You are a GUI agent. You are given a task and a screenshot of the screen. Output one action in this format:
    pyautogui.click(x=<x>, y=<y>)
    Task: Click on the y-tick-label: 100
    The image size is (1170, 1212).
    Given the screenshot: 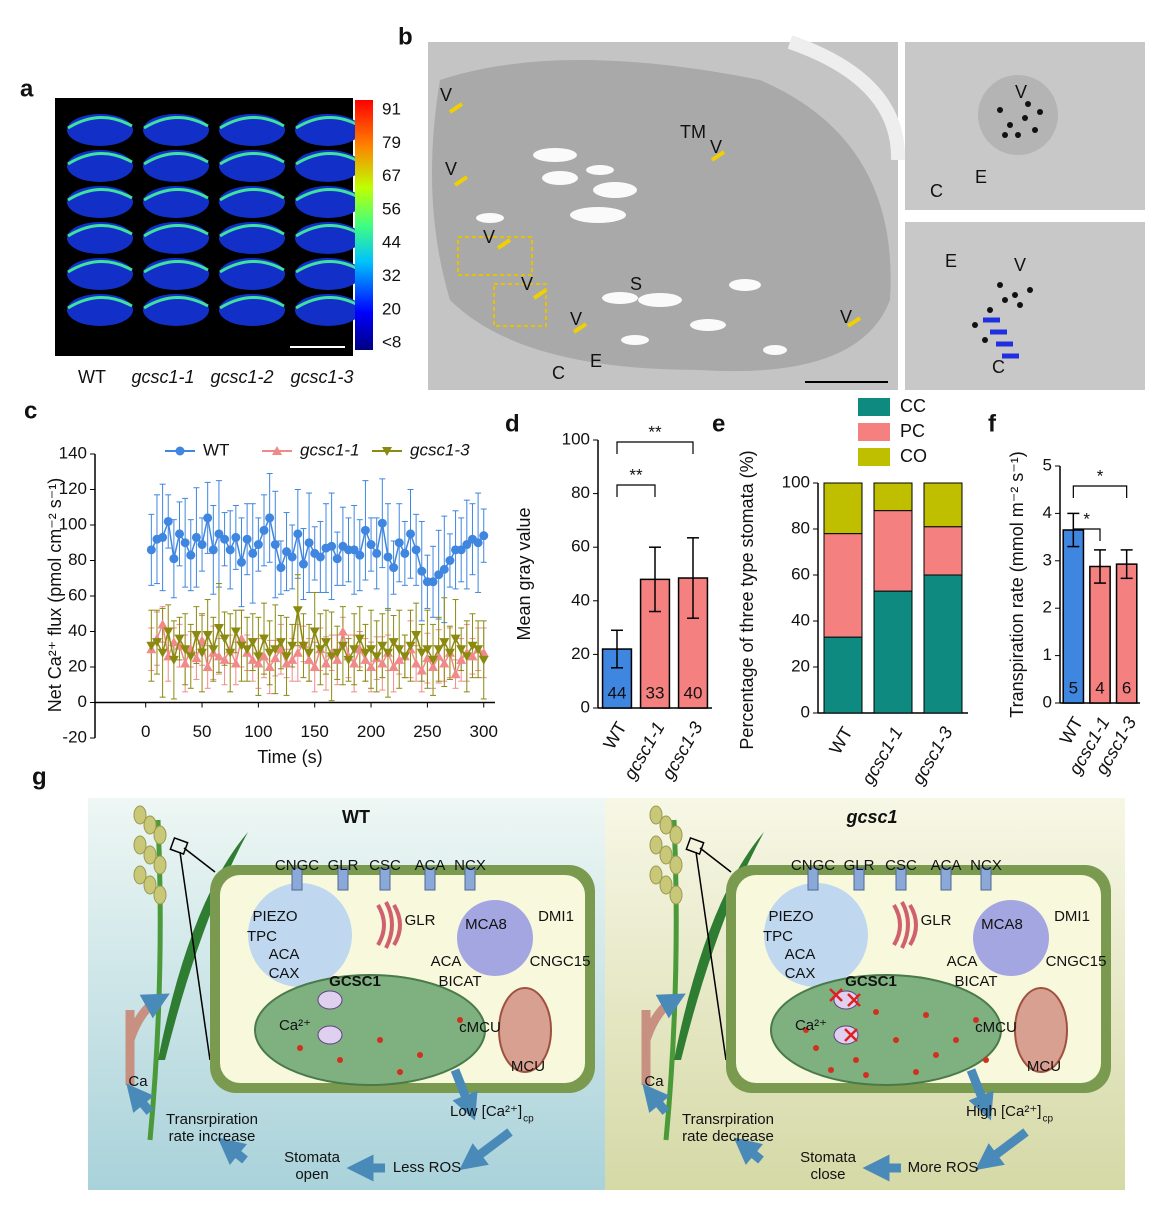 What is the action you would take?
    pyautogui.click(x=576, y=438)
    